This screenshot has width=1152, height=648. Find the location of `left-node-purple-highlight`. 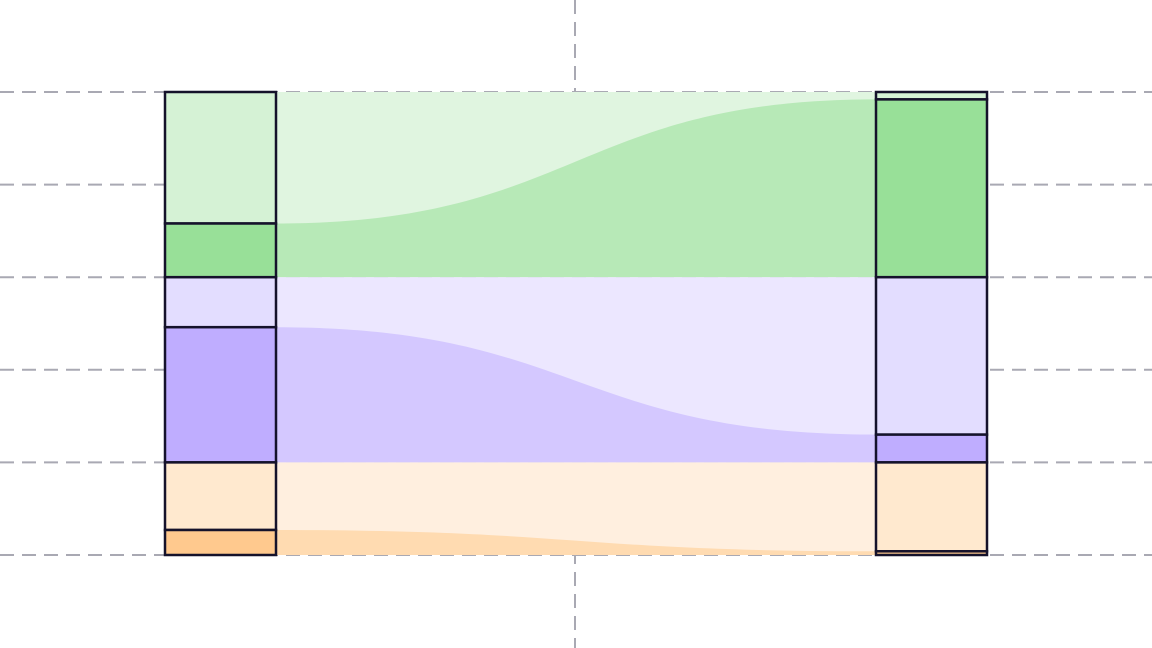

left-node-purple-highlight is located at coordinates (220, 394).